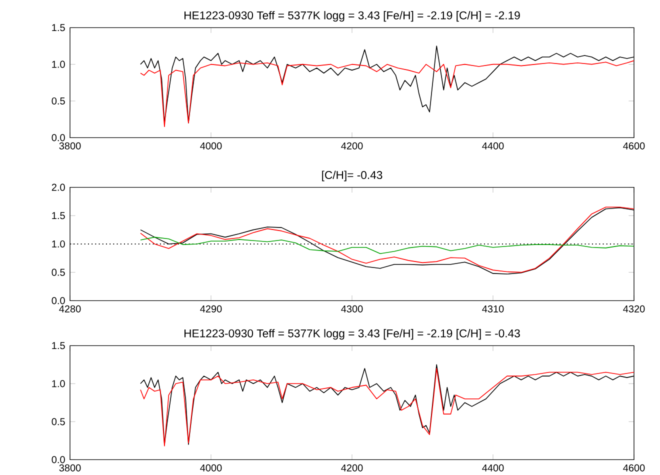 The height and width of the screenshot is (475, 660). I want to click on x-tick-label: 4280, so click(70, 309).